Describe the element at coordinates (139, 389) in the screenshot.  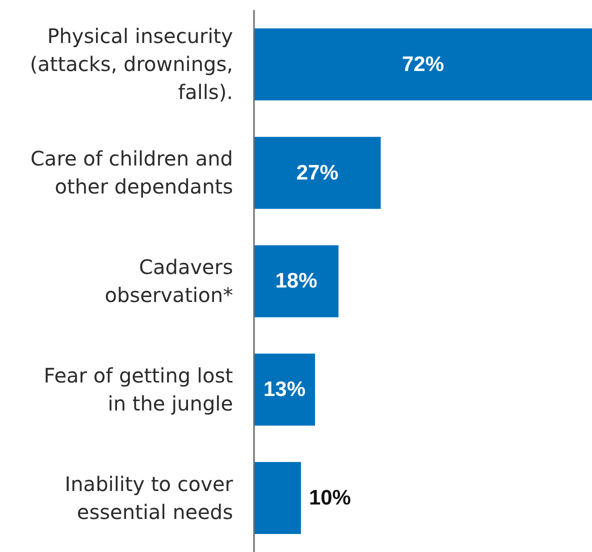
I see `y-tick-label: Fear of getting lost in the jungle` at that location.